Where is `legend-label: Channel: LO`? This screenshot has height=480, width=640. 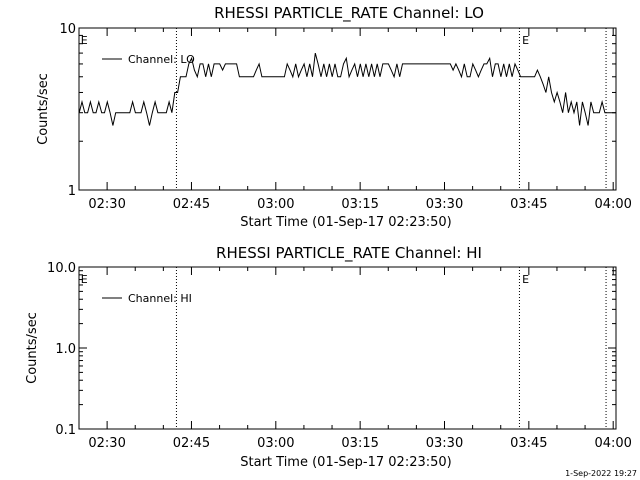
legend-label: Channel: LO is located at coordinates (161, 59).